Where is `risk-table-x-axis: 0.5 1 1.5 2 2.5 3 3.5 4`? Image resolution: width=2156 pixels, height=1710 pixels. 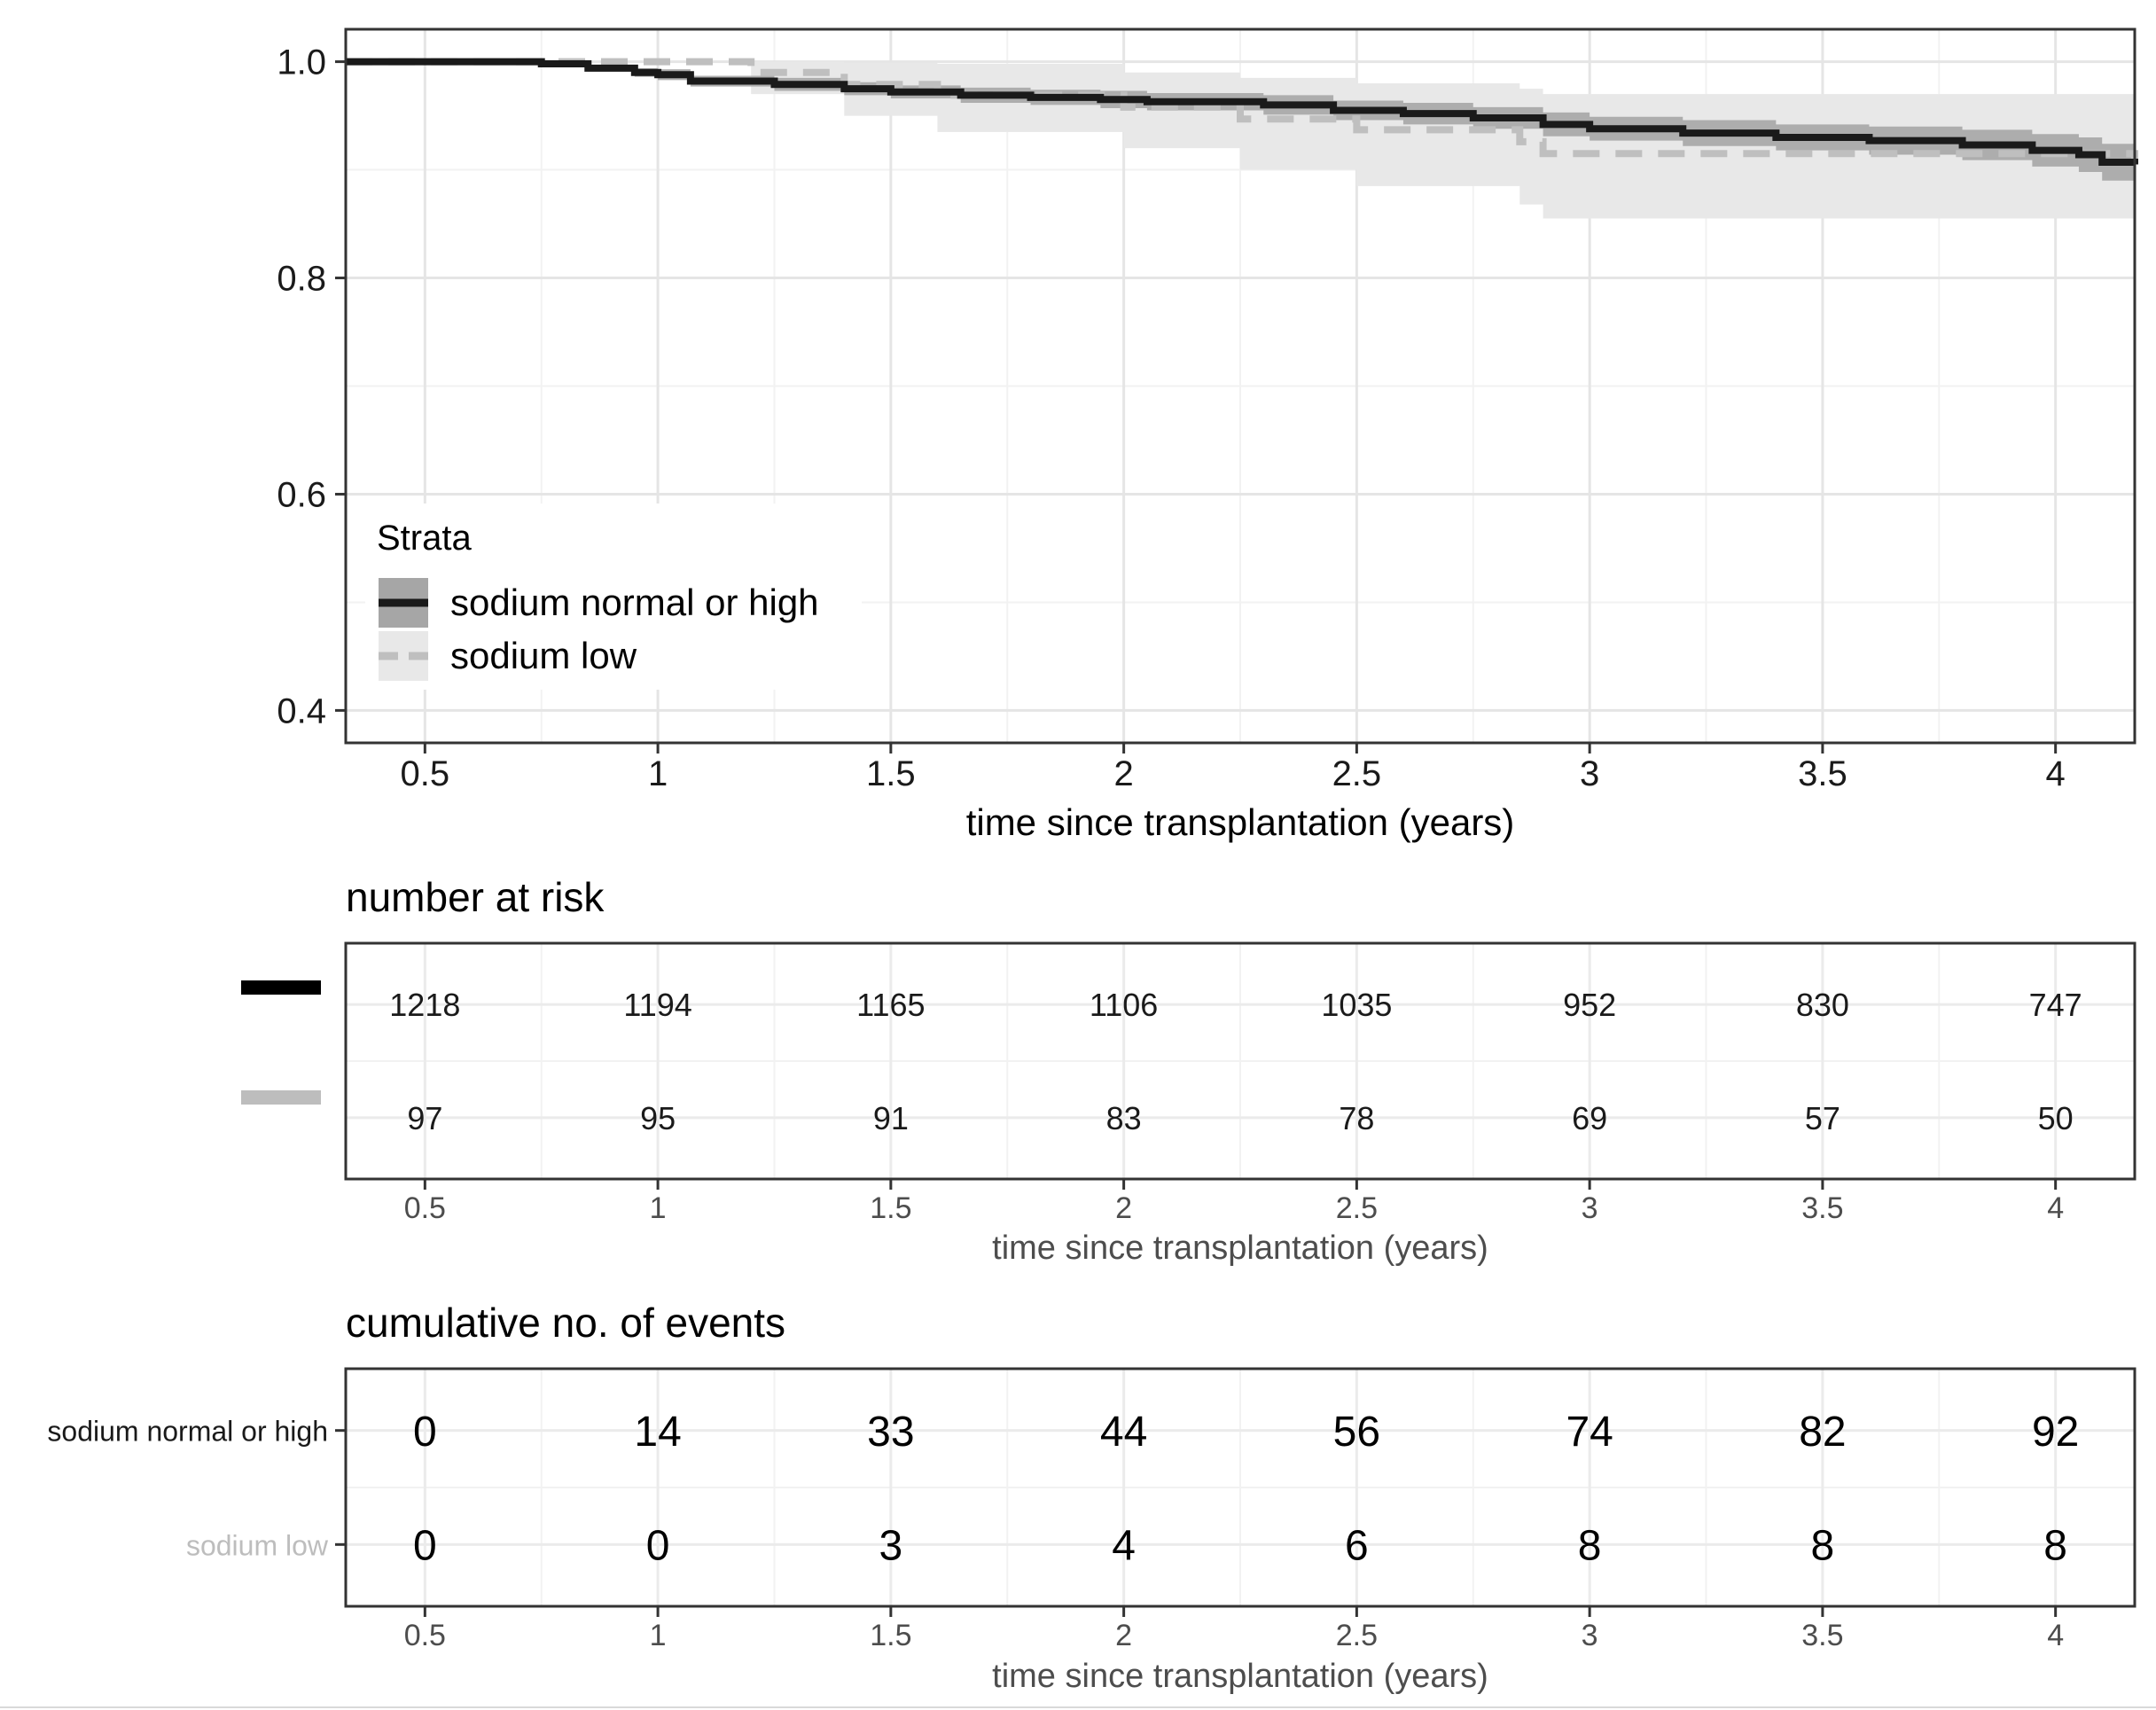 risk-table-x-axis: 0.5 1 1.5 2 2.5 3 3.5 4 is located at coordinates (1234, 1202).